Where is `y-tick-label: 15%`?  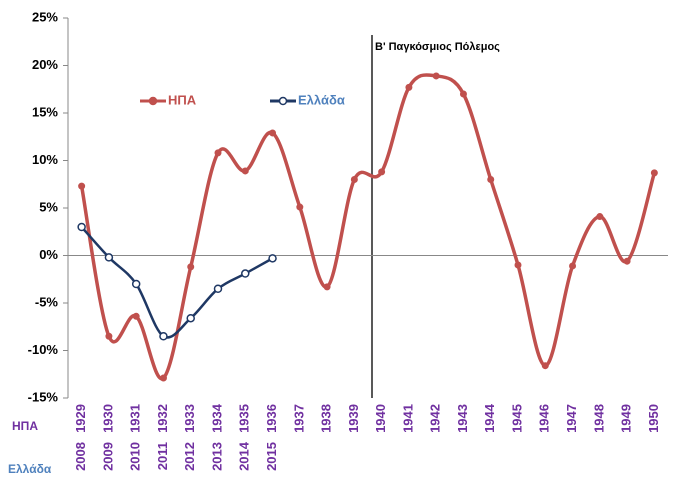 y-tick-label: 15% is located at coordinates (45, 111).